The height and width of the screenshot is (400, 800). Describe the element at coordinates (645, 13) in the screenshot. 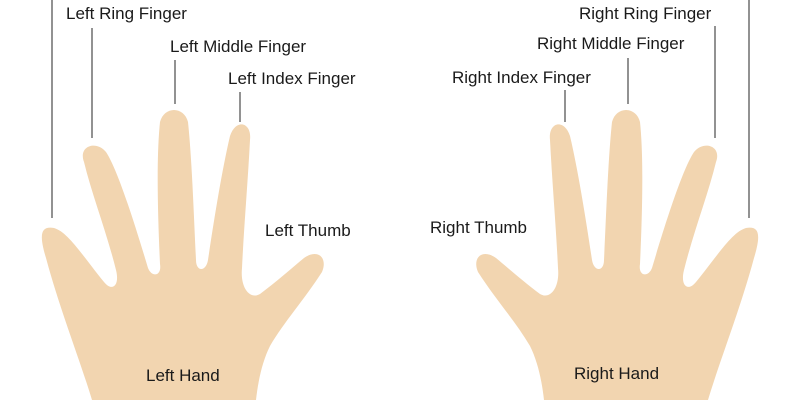

I see `right-ring-finger-label: Right Ring Finger` at that location.